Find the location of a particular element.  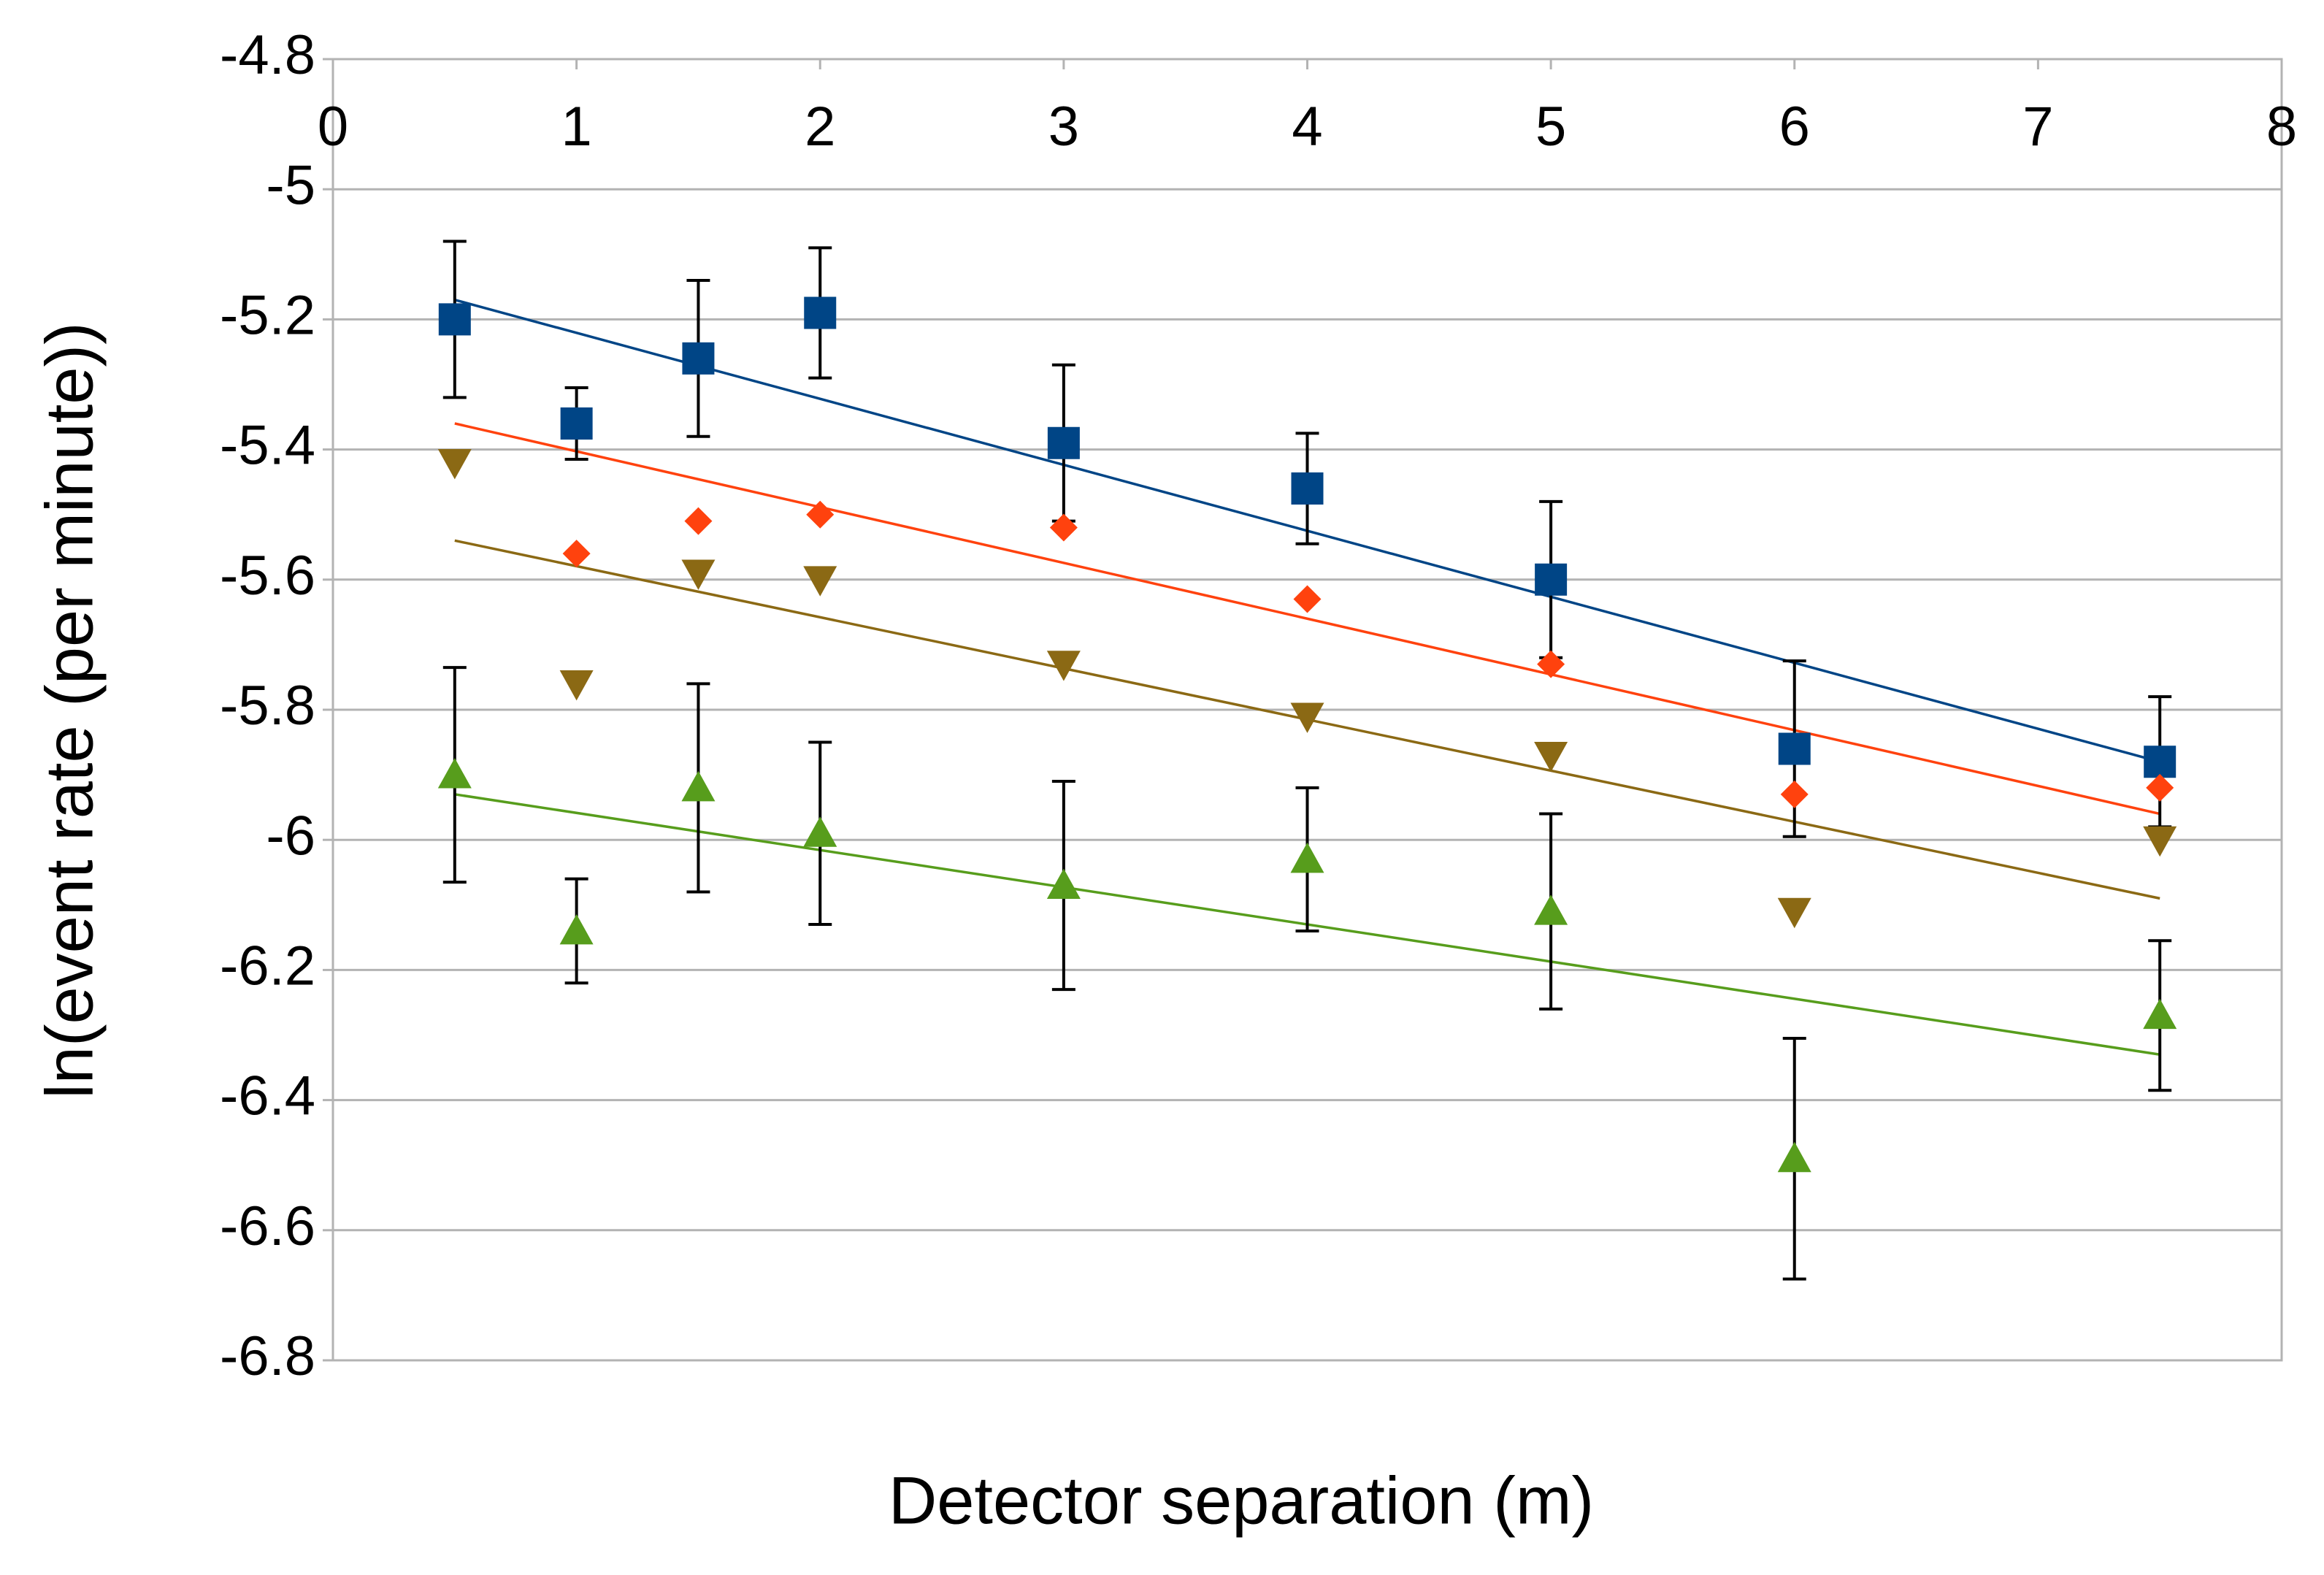

y-tick-label: -5 is located at coordinates (290, 185).